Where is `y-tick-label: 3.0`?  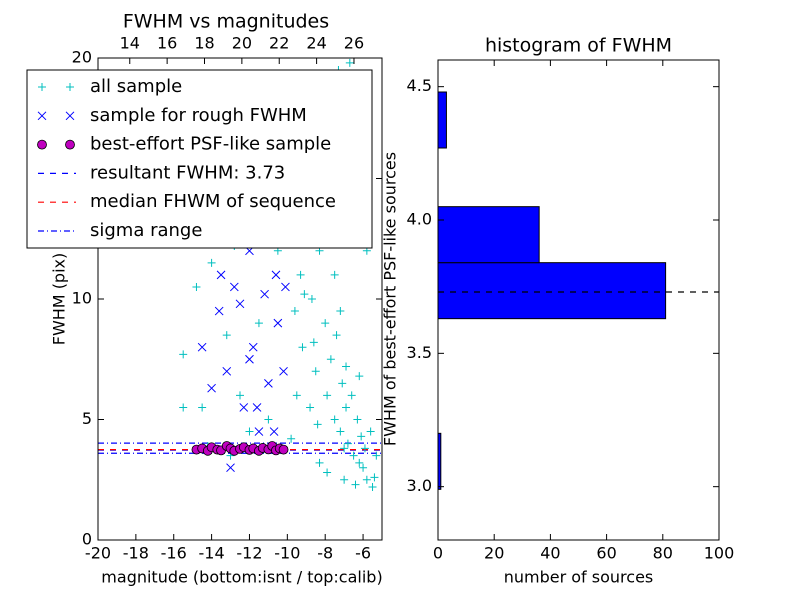
y-tick-label: 3.0 is located at coordinates (419, 485).